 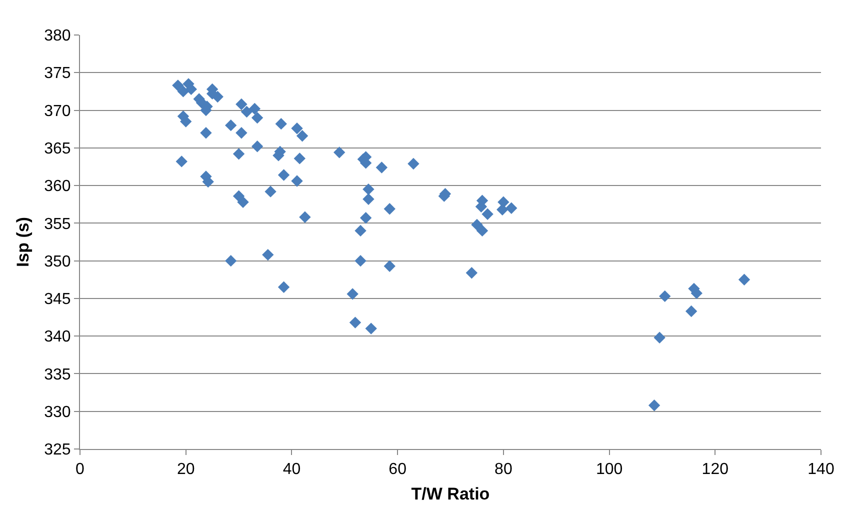 What do you see at coordinates (80, 469) in the screenshot?
I see `x-tick-label: 0` at bounding box center [80, 469].